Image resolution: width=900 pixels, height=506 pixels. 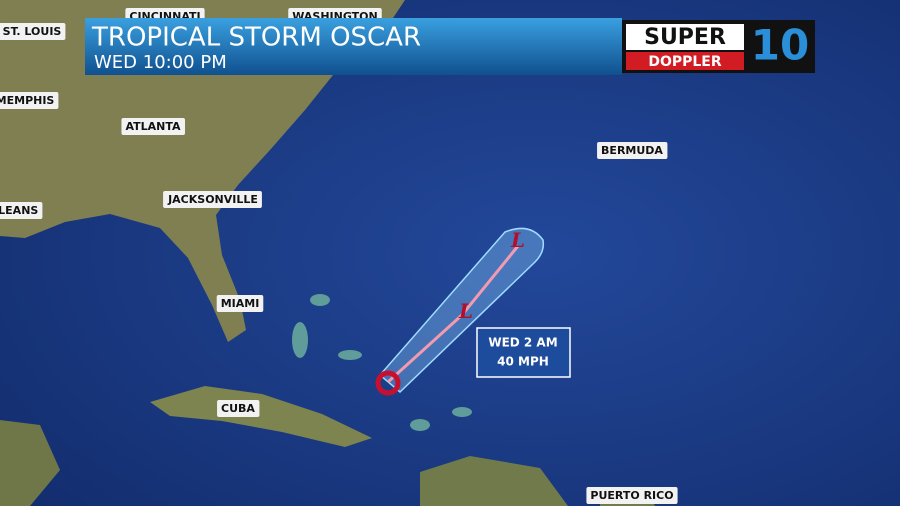 I want to click on track-line, so click(x=453, y=314).